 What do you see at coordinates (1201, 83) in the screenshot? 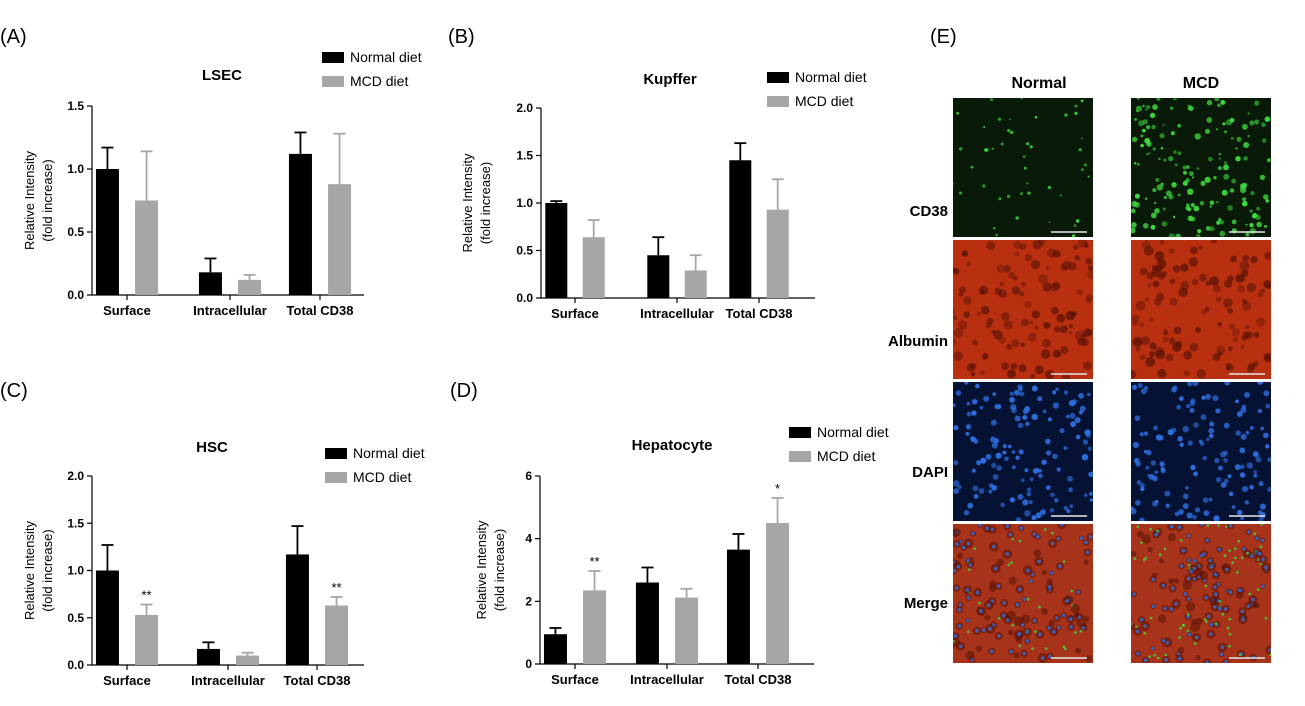
I see `column-title-mcd: MCD` at bounding box center [1201, 83].